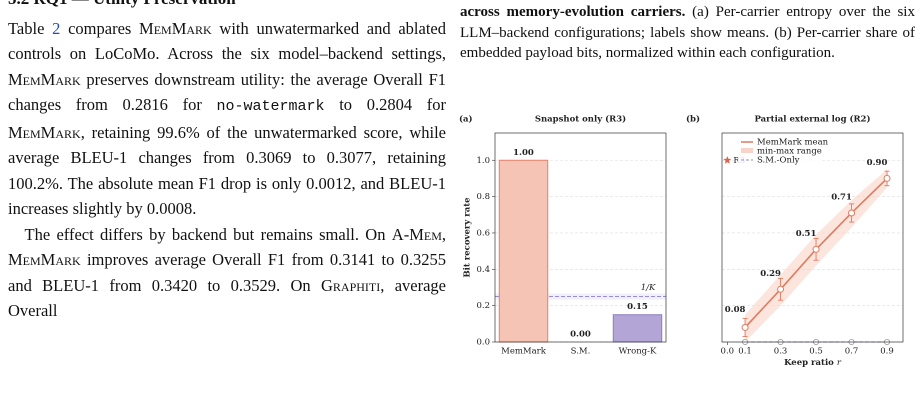 The height and width of the screenshot is (402, 923). What do you see at coordinates (778, 161) in the screenshot?
I see `legend-label: S.M.-Only` at bounding box center [778, 161].